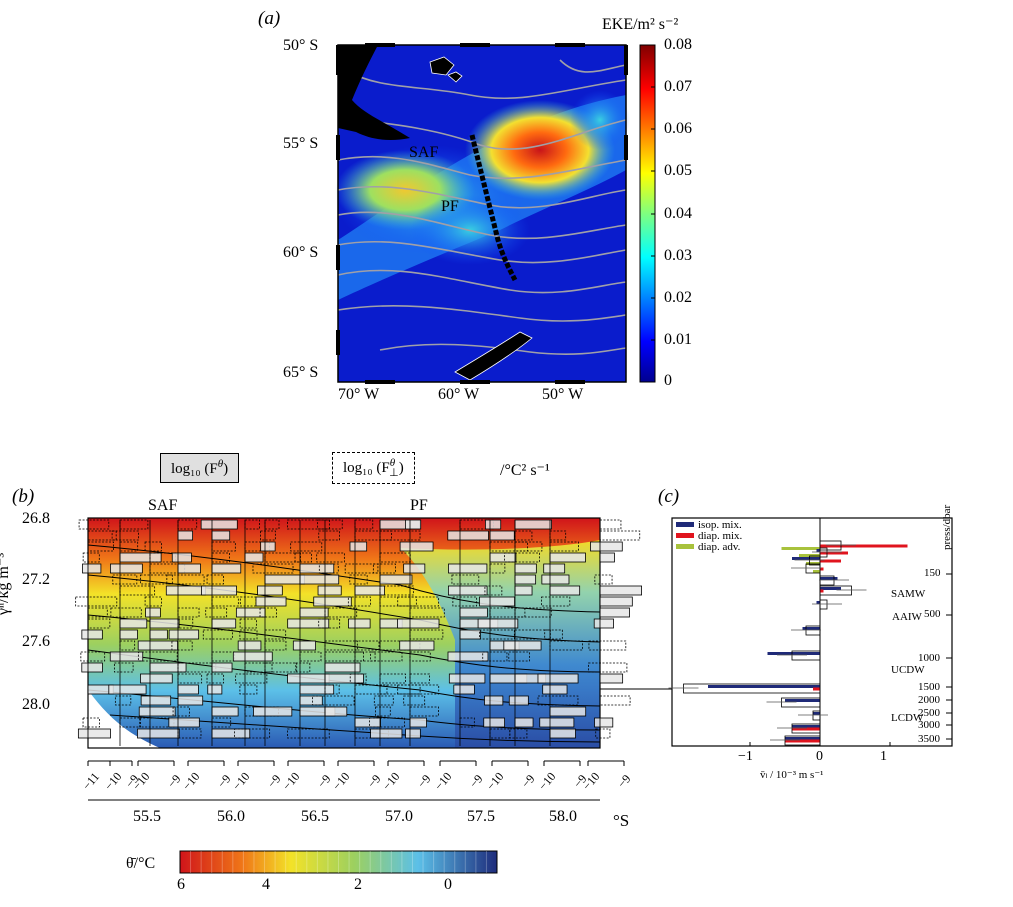  Describe the element at coordinates (678, 44) in the screenshot. I see `eke-tick-0: 0.08` at that location.